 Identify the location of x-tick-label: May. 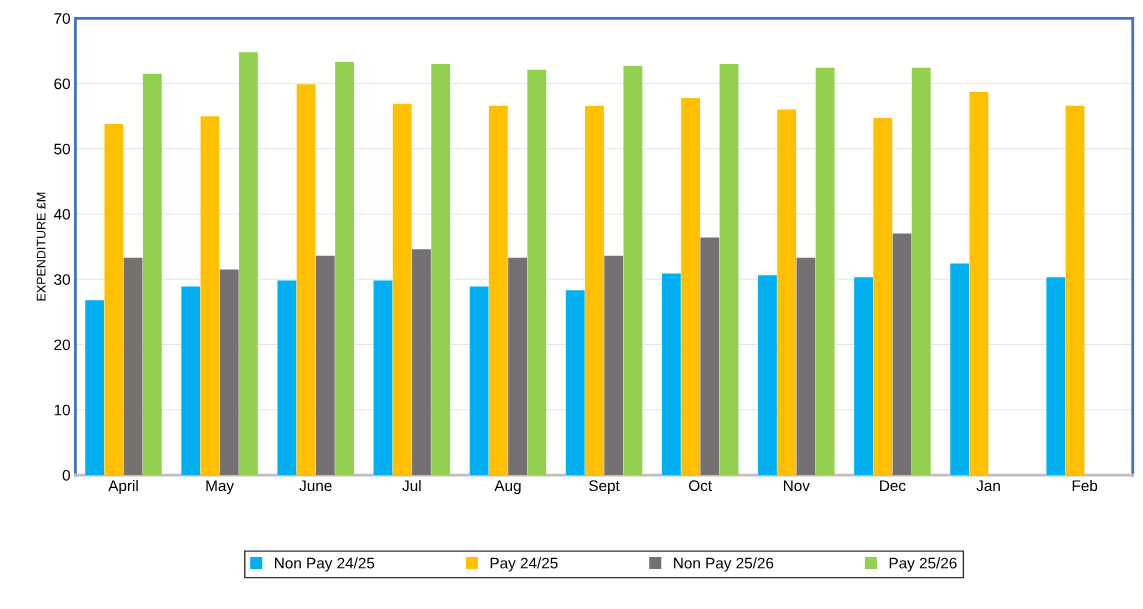
(220, 487).